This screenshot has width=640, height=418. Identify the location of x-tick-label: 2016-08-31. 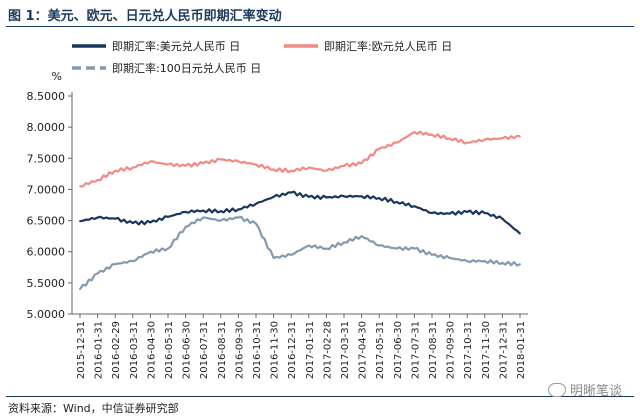
(222, 350).